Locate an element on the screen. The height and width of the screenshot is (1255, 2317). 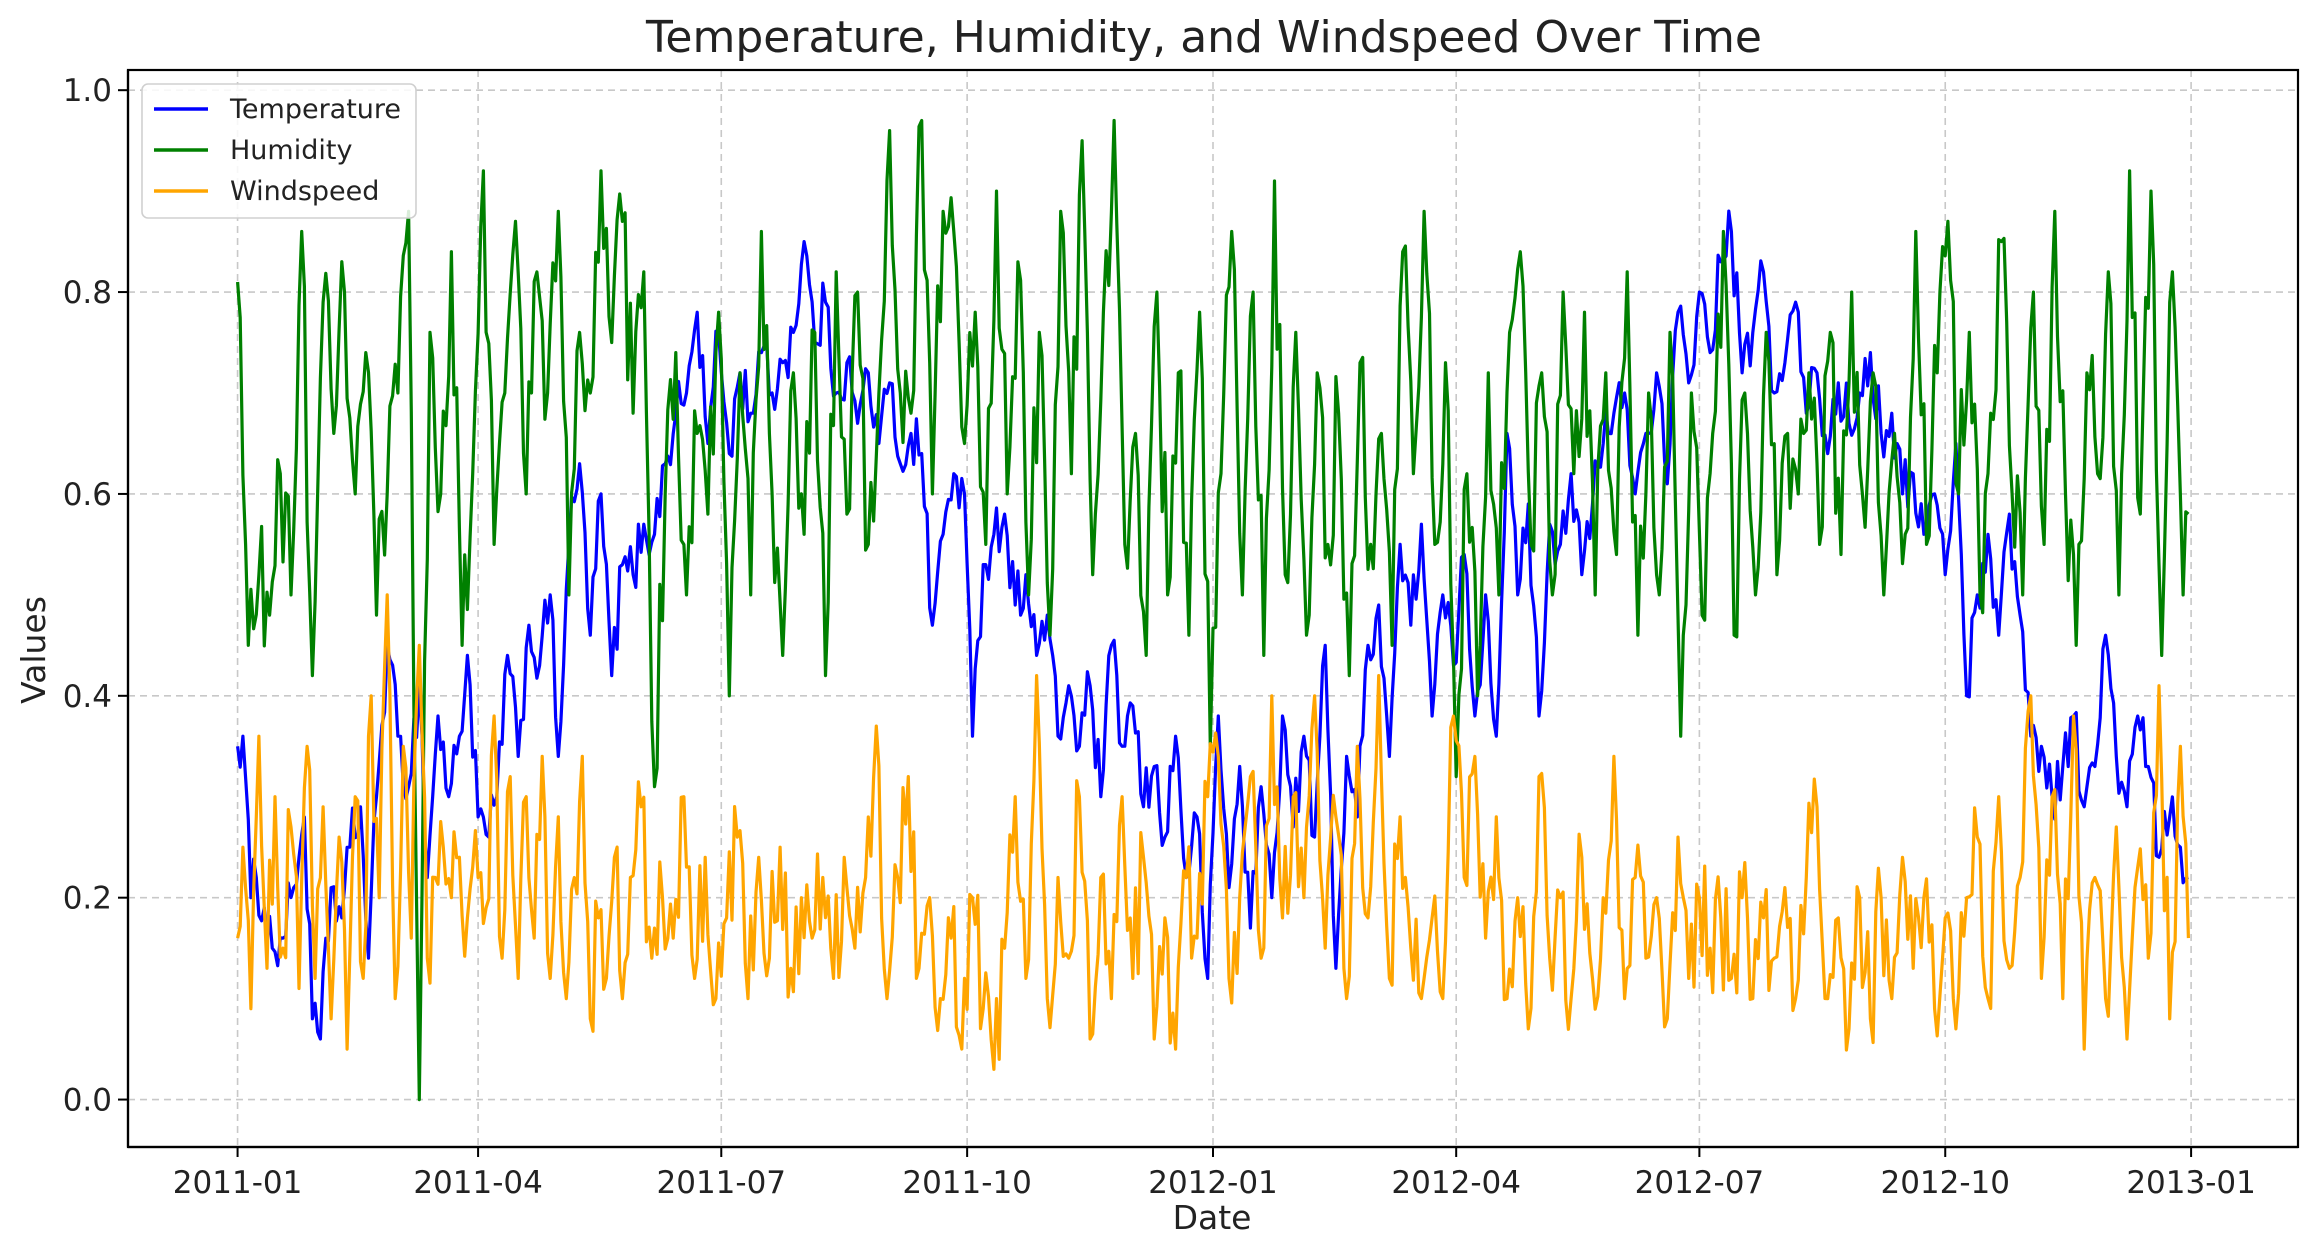
y-tick-label: 0.4 is located at coordinates (87, 697).